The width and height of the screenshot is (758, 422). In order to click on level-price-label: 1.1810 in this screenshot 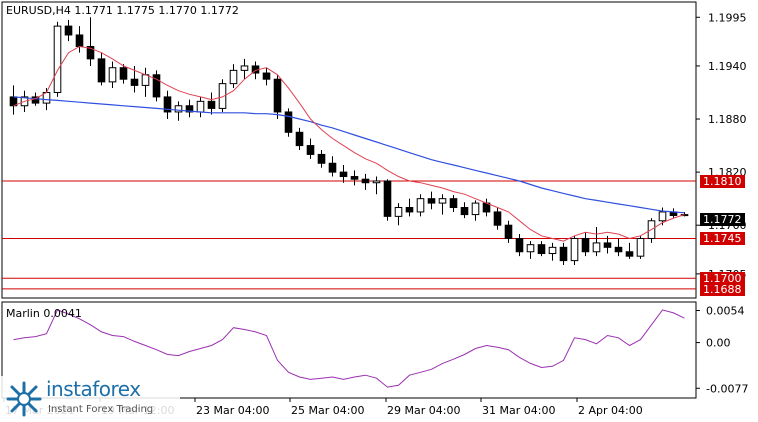, I will do `click(722, 181)`.